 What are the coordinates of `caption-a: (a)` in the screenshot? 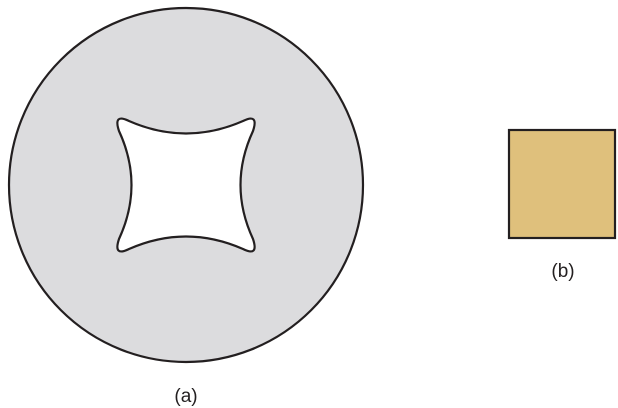 It's located at (185, 396).